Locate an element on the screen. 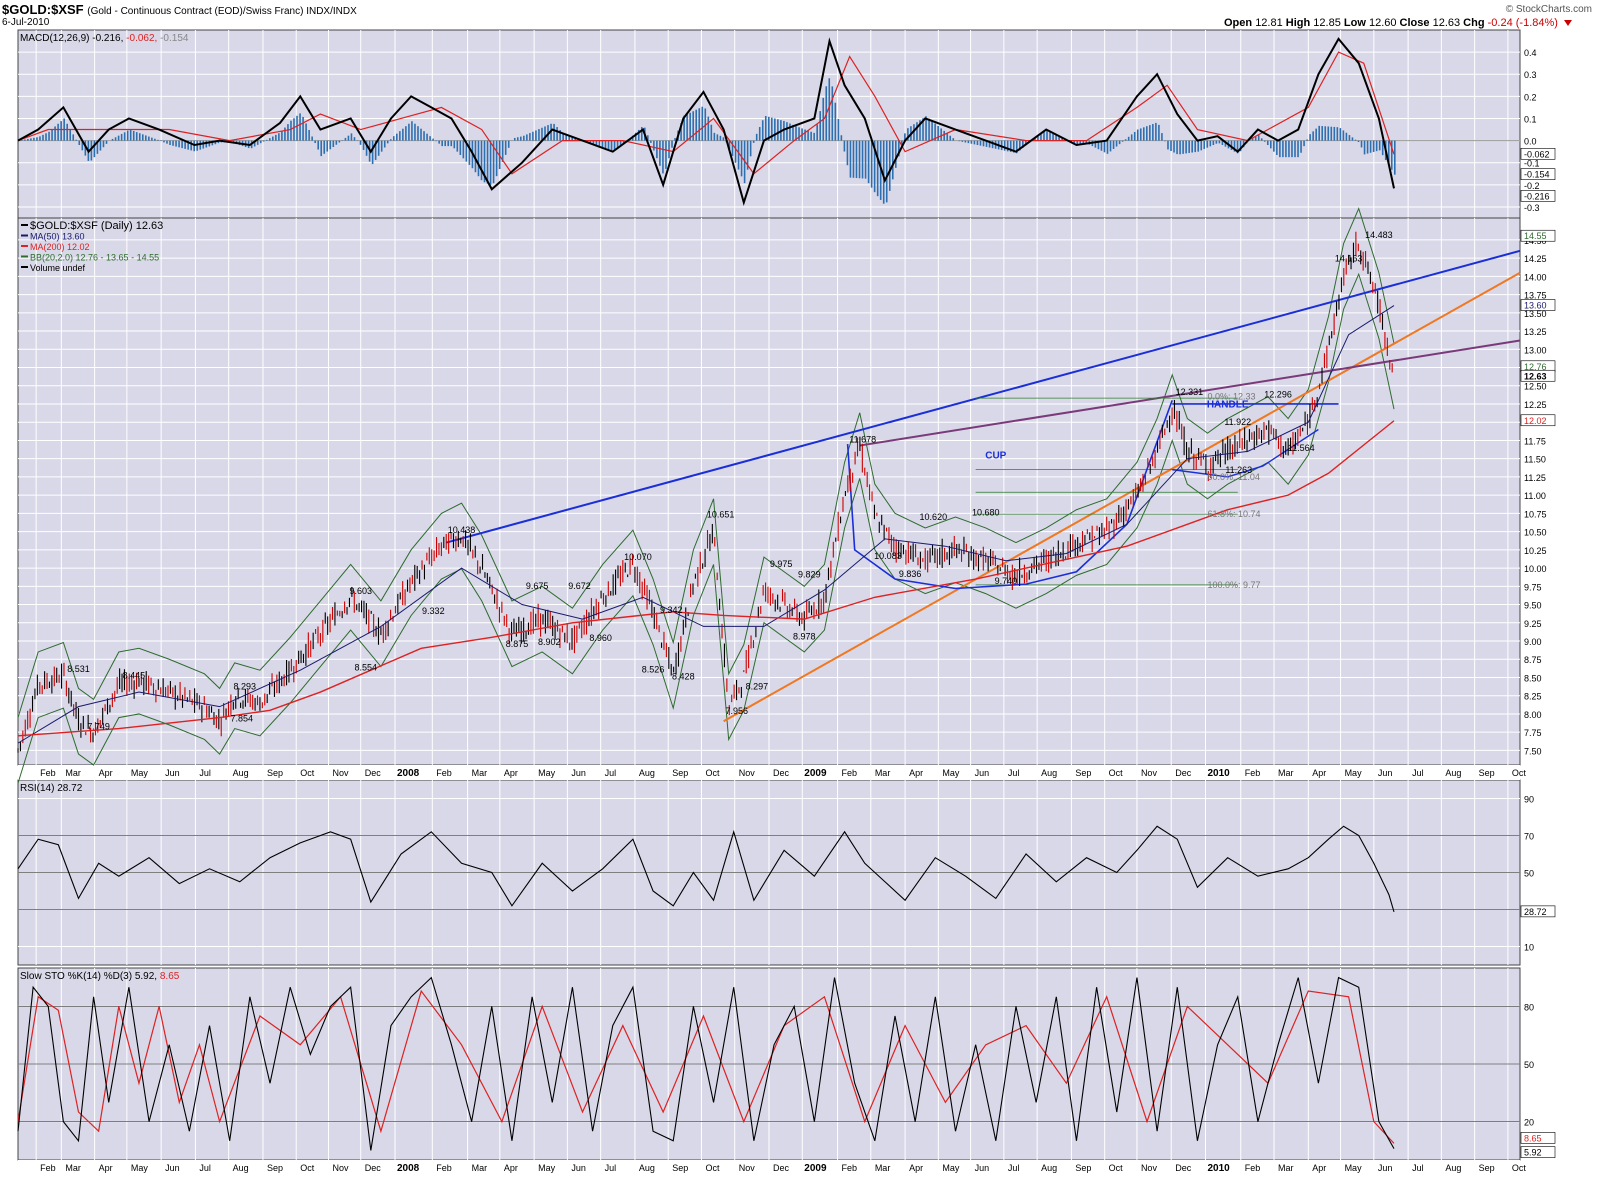 The width and height of the screenshot is (1600, 1200). price-ytick-label: 14.00 is located at coordinates (1535, 277).